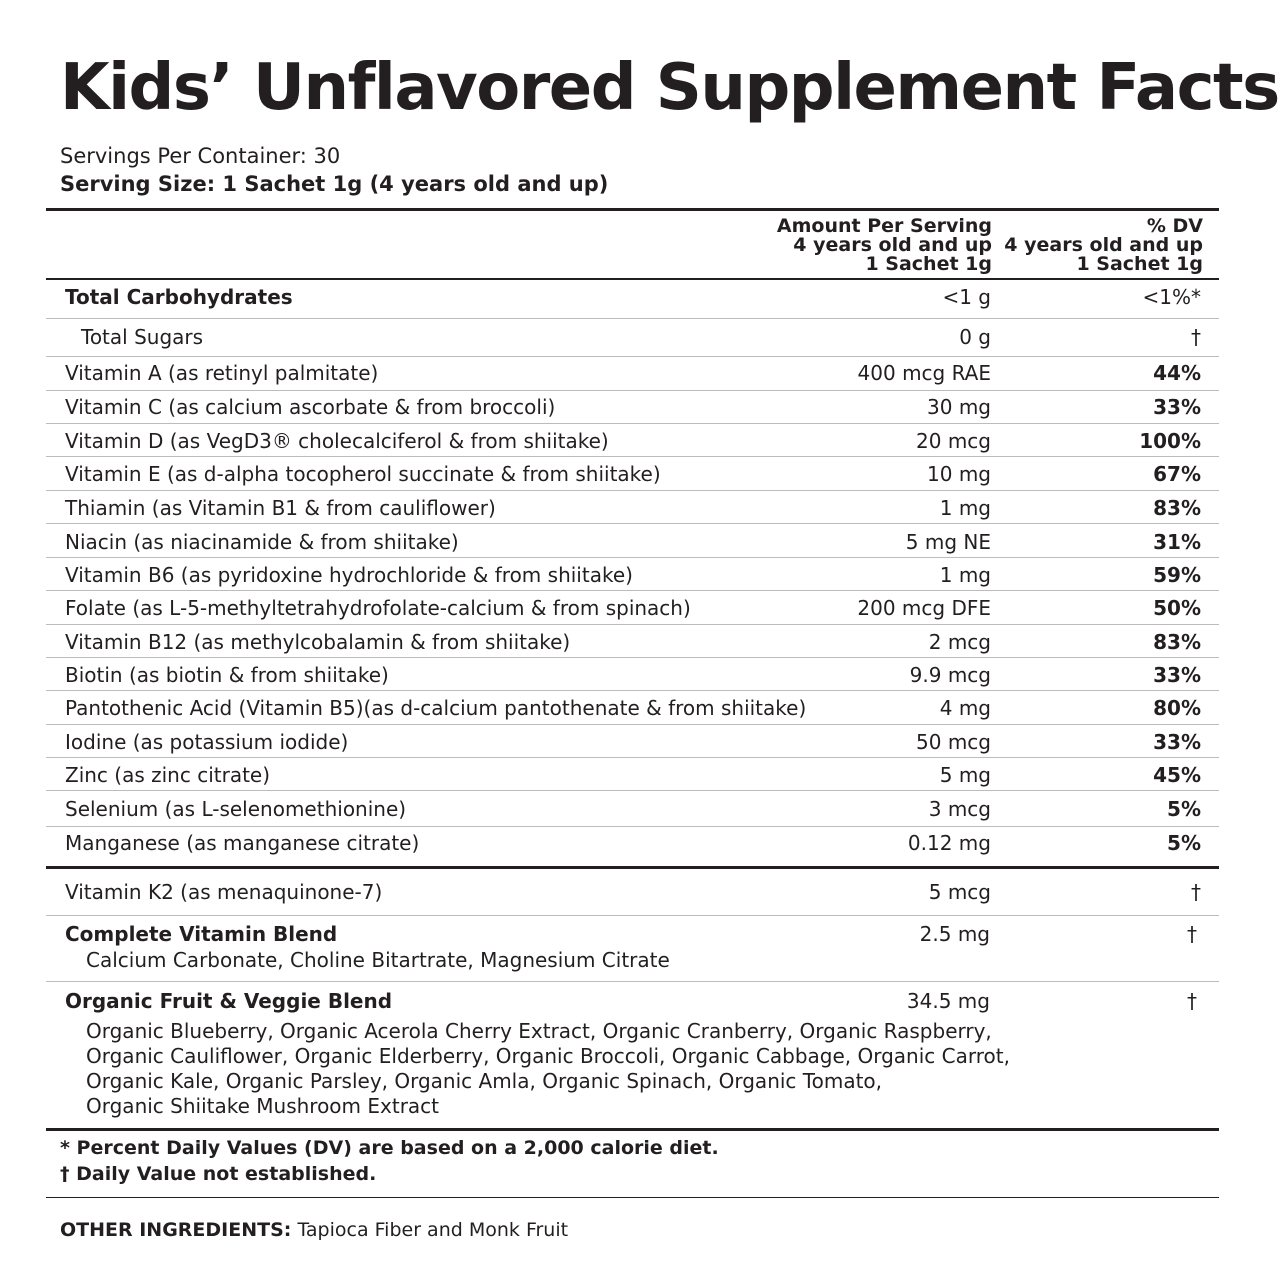 This screenshot has height=1280, width=1280. I want to click on nutrient-name: Vitamin A (as retinyl palmitate), so click(222, 373).